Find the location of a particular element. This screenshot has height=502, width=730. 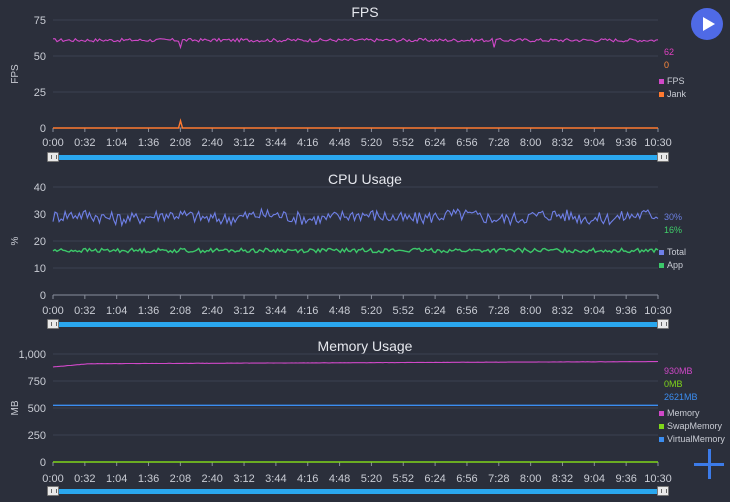

current-value: 16% is located at coordinates (673, 230).